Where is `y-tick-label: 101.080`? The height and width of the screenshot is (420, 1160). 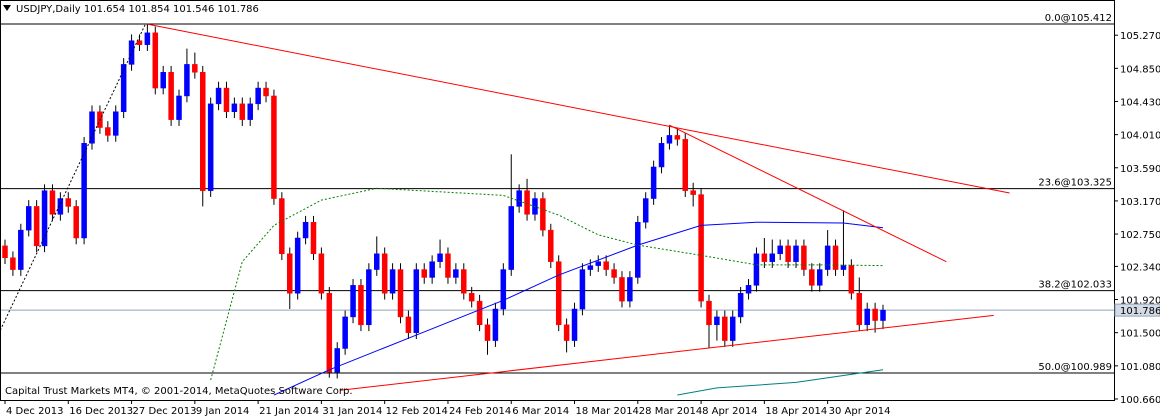
y-tick-label: 101.080 is located at coordinates (1140, 367).